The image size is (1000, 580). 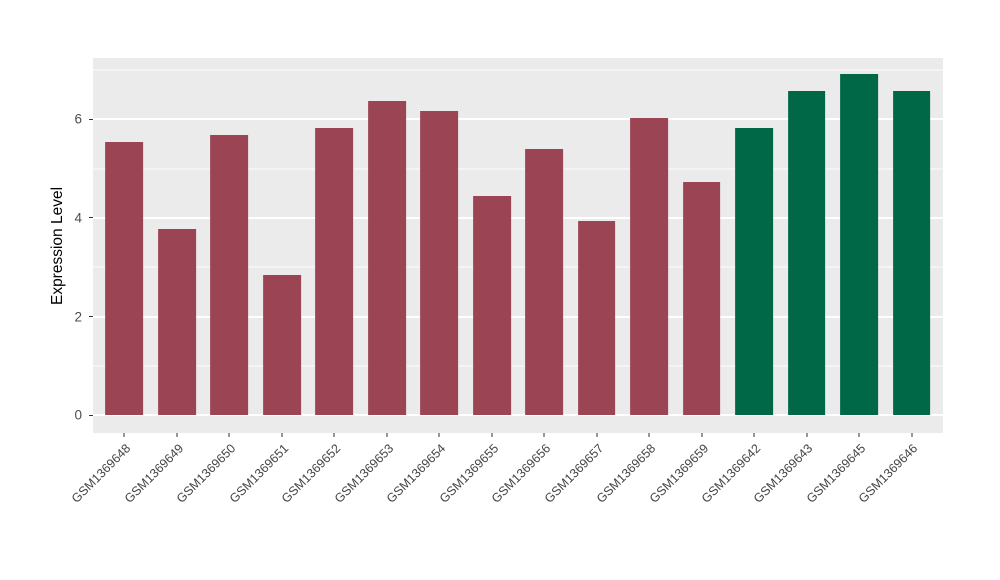 What do you see at coordinates (78, 218) in the screenshot?
I see `y-tick-label: 4` at bounding box center [78, 218].